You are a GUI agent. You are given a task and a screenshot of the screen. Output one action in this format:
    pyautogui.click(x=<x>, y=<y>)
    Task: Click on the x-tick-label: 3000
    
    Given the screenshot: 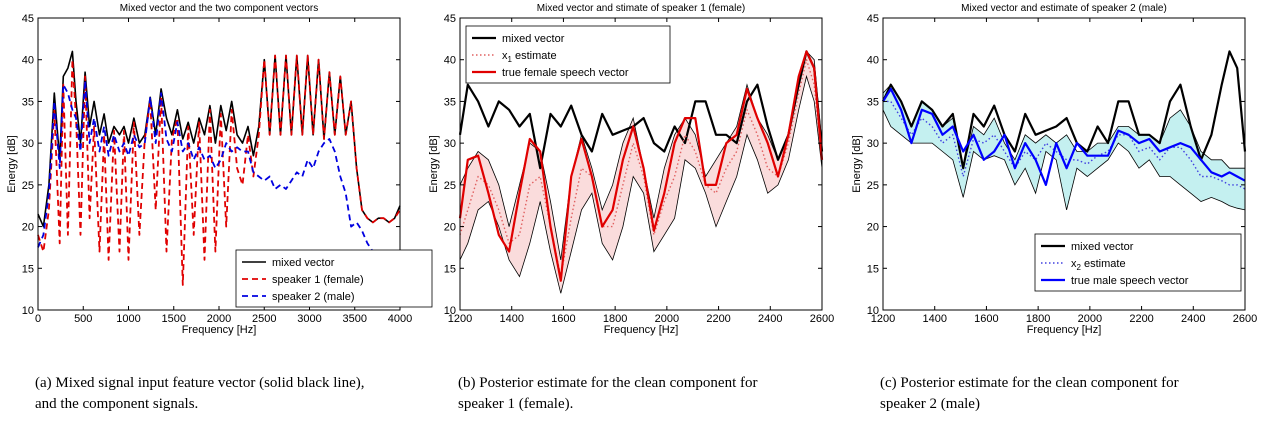 What is the action you would take?
    pyautogui.click(x=309, y=319)
    